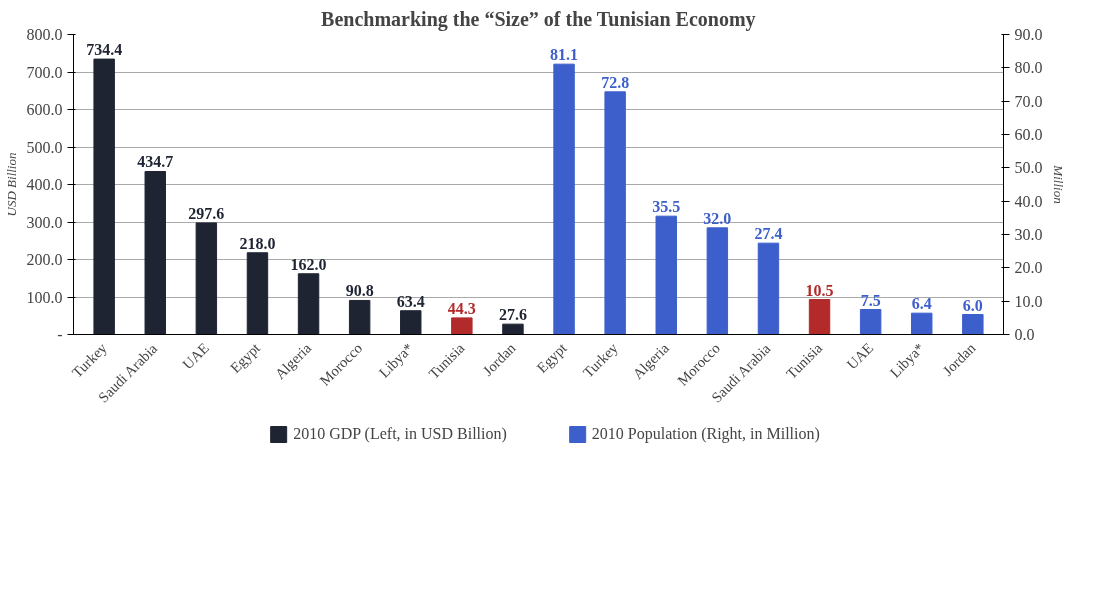 The image size is (1094, 596). What do you see at coordinates (206, 213) in the screenshot?
I see `data-label: 297.6` at bounding box center [206, 213].